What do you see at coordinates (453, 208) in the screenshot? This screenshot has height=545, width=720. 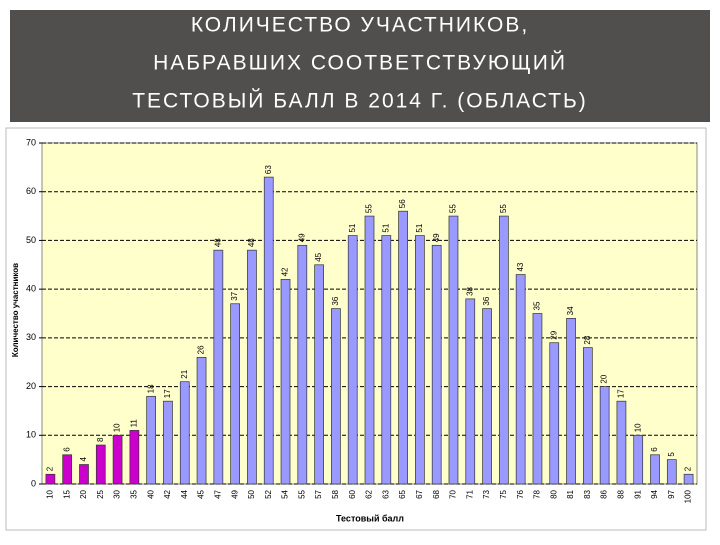 I see `data-label: 55` at bounding box center [453, 208].